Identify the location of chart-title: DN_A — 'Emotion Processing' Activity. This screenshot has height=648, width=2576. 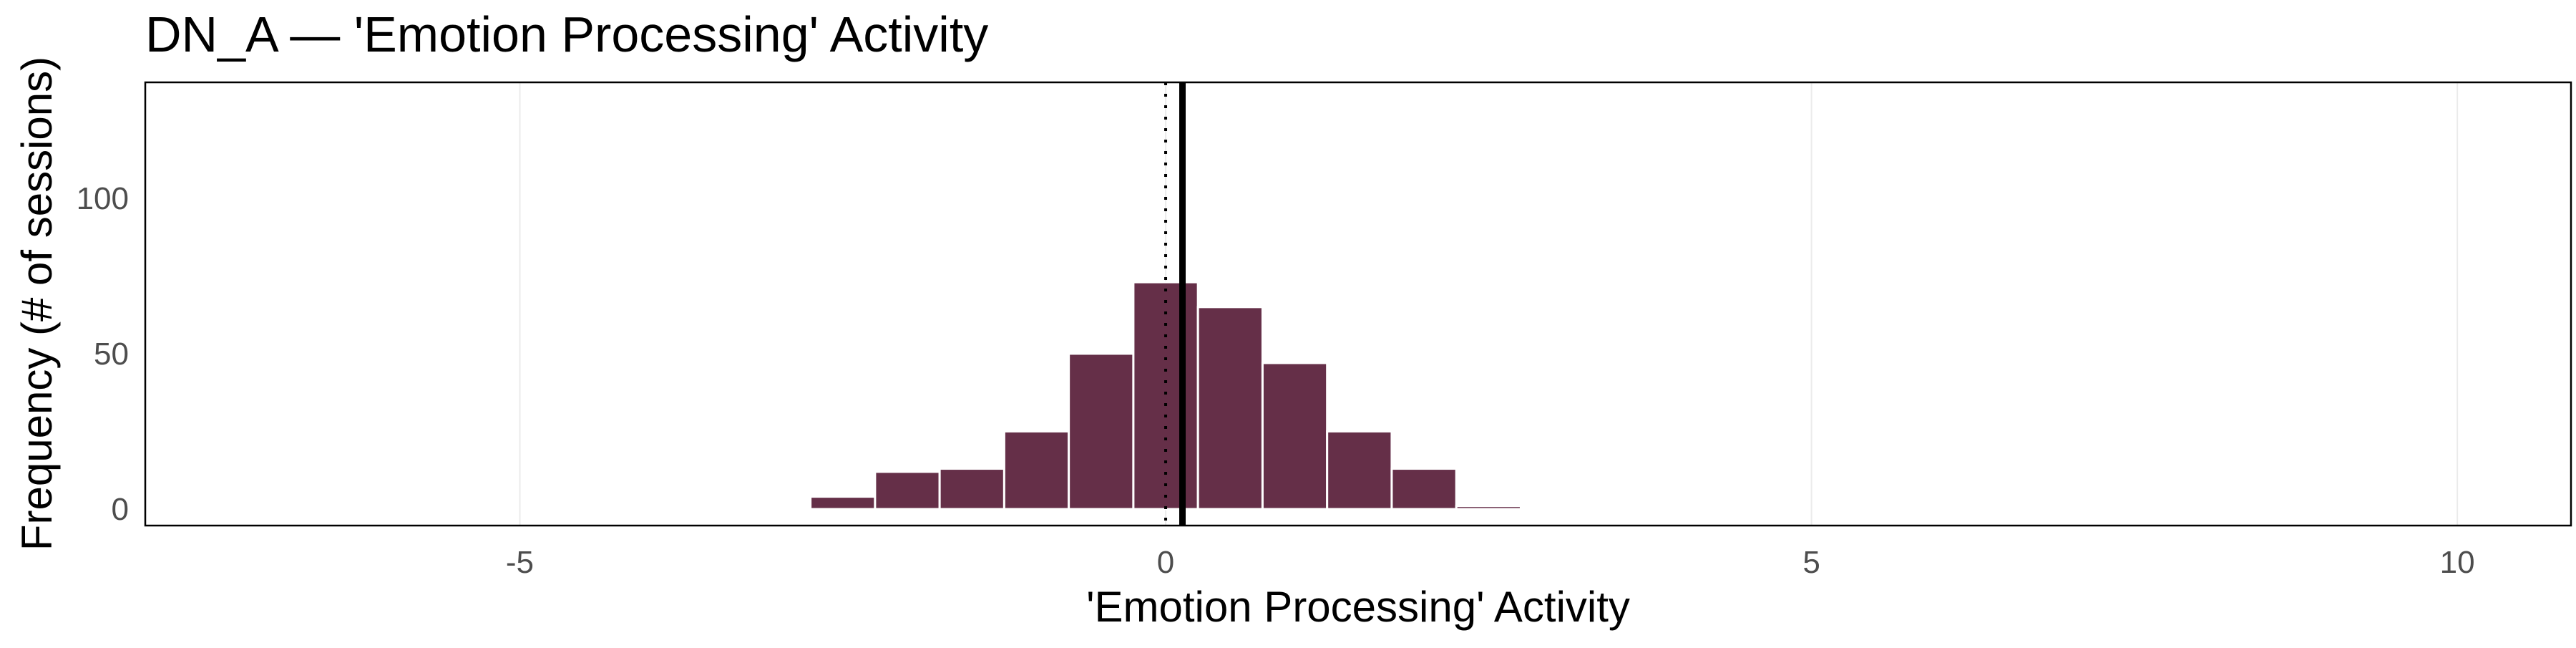
(566, 34).